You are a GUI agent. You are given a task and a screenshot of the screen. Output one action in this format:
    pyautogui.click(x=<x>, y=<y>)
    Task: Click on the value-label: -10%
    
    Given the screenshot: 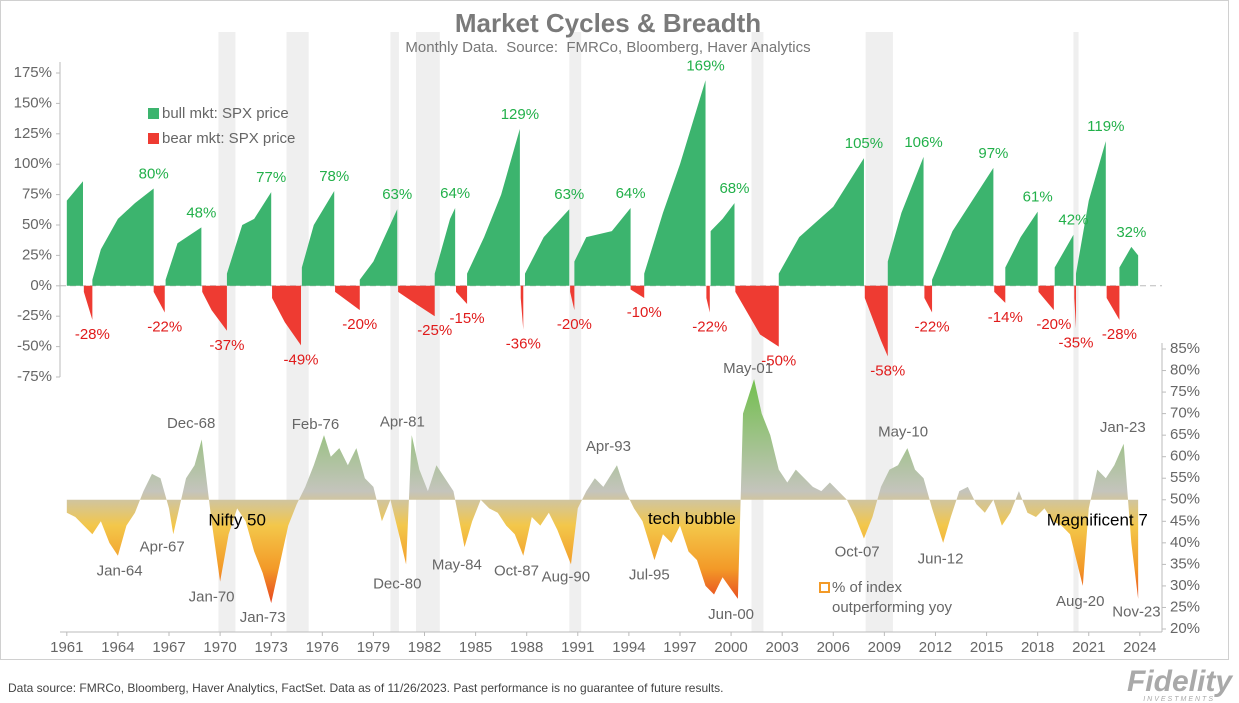 What is the action you would take?
    pyautogui.click(x=644, y=312)
    